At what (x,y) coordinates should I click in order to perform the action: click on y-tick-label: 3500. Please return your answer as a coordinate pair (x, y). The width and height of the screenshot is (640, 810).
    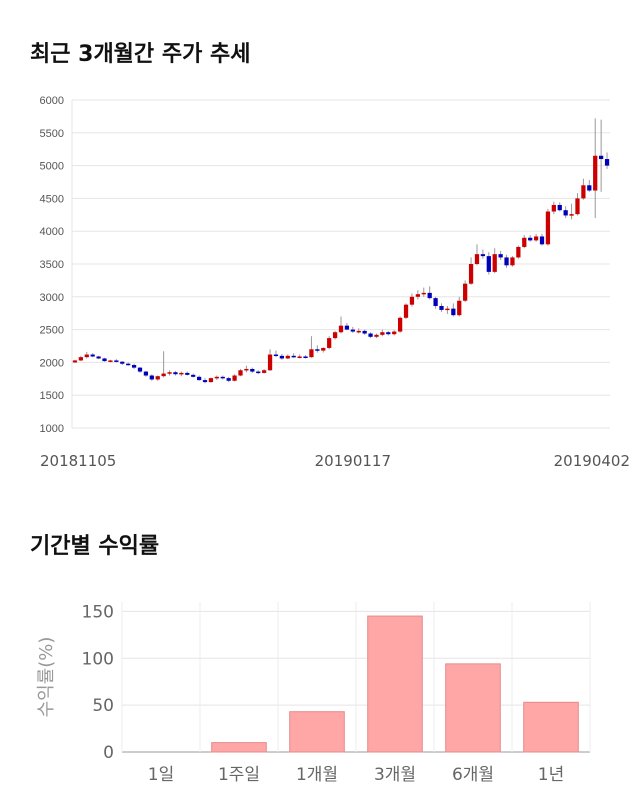
    Looking at the image, I should click on (52, 265).